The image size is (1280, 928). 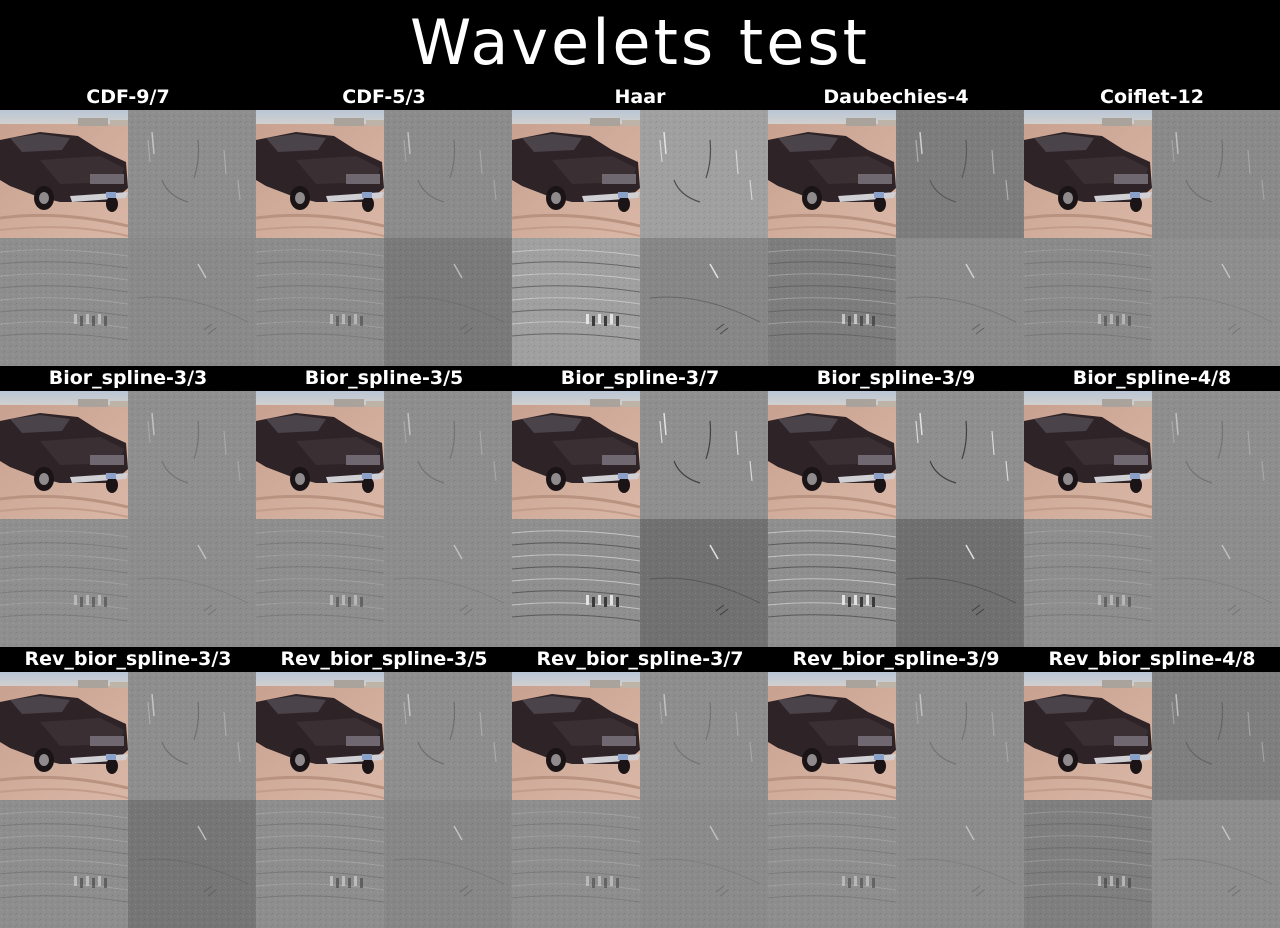 I want to click on wavelet-name-label: Rev_bior_spline-3/5, so click(x=384, y=659).